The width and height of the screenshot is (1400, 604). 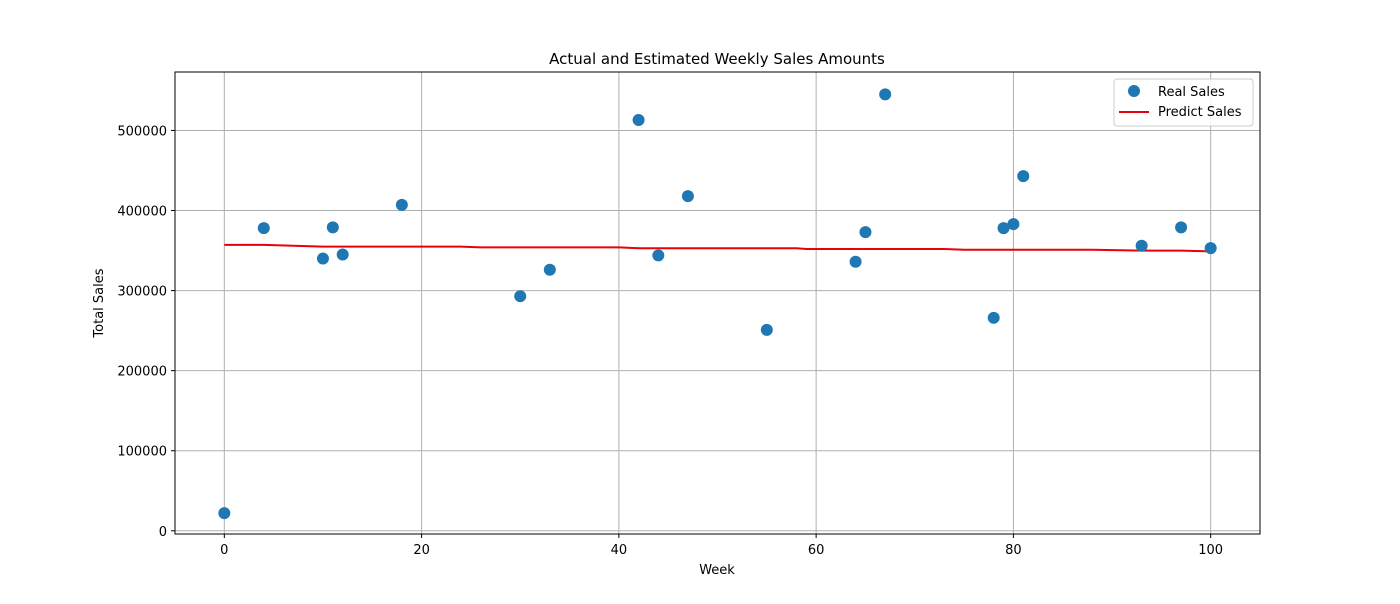 I want to click on x-tick-label: 0, so click(x=224, y=550).